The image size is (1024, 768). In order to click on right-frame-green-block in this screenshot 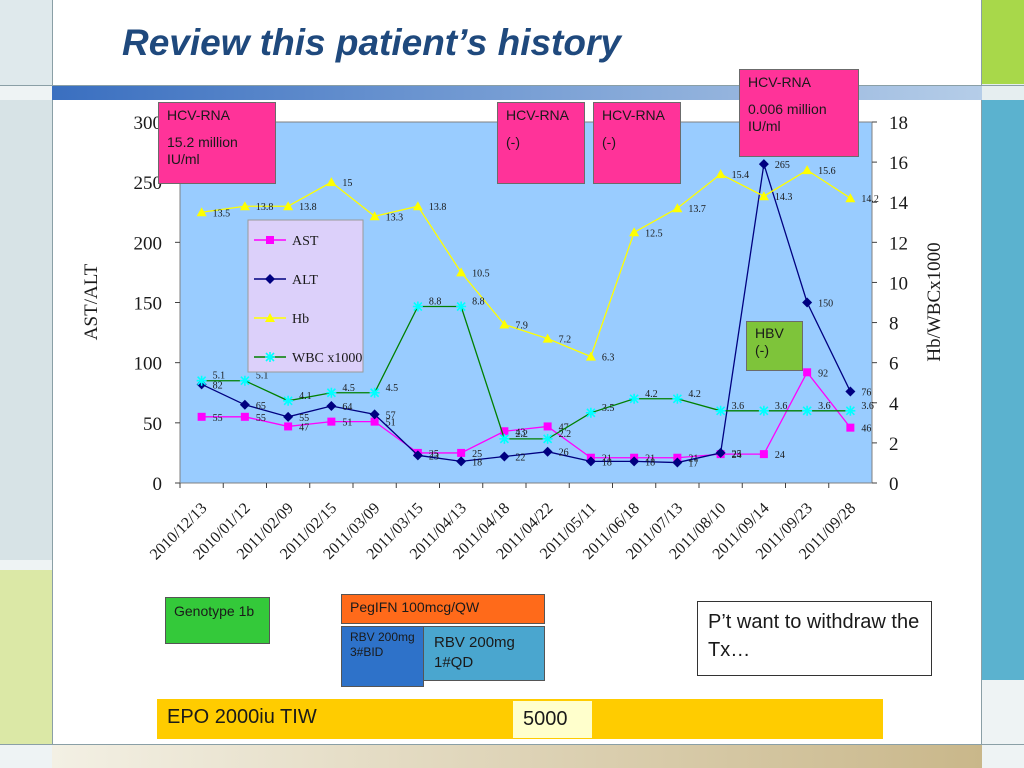, I will do `click(1003, 42)`.